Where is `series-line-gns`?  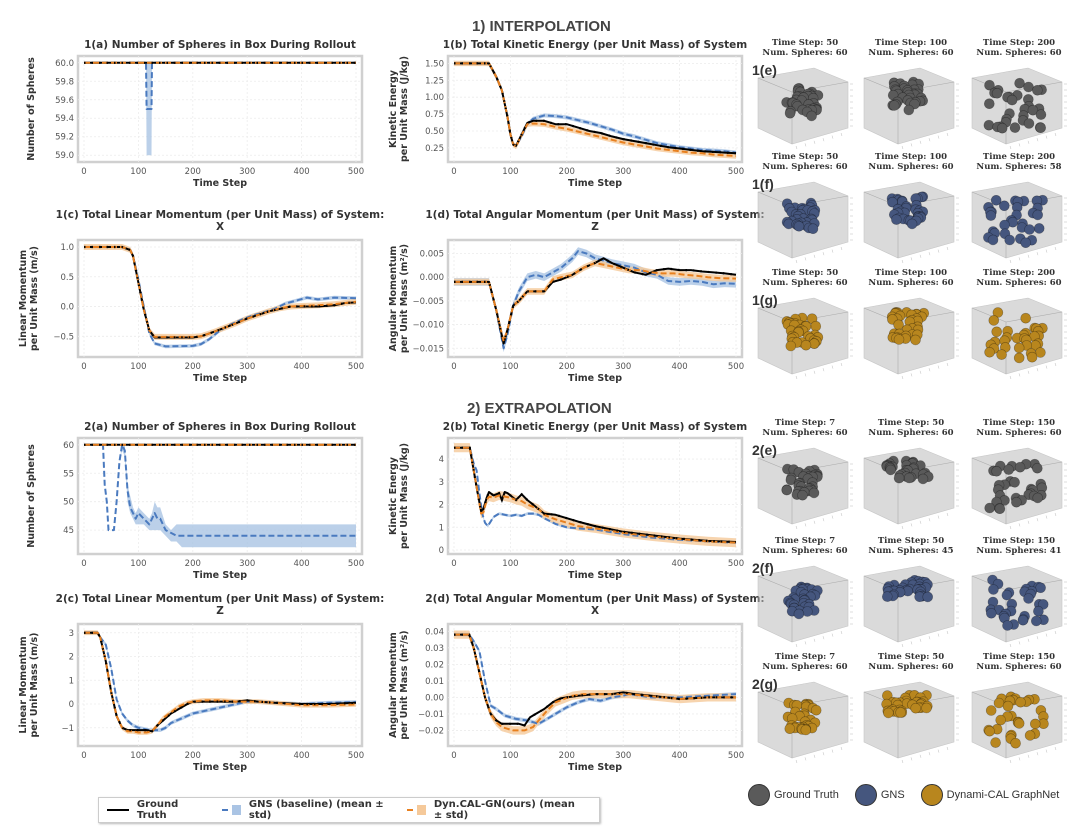 series-line-gns is located at coordinates (220, 490).